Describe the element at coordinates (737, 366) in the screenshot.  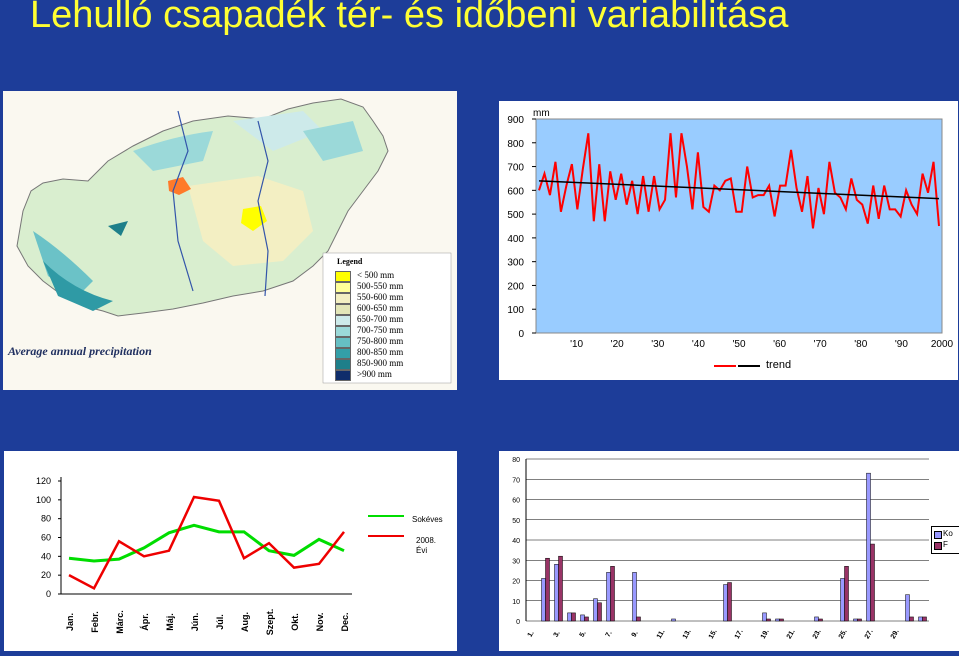
I see `annual-legend-swatch` at that location.